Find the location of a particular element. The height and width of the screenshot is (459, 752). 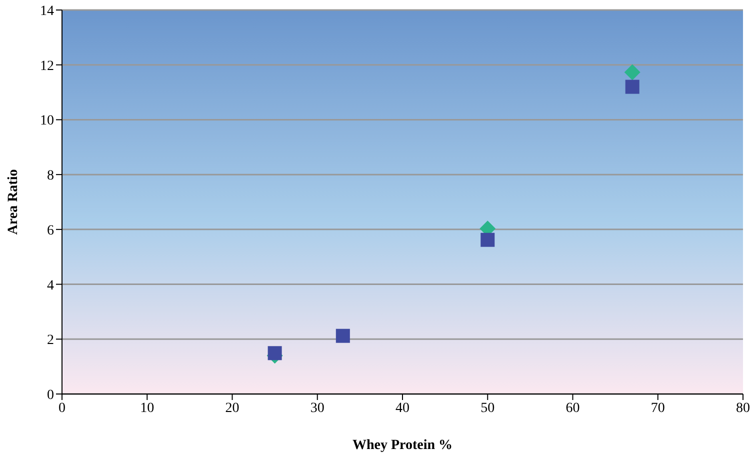

y-tick-label: 8 is located at coordinates (50, 176).